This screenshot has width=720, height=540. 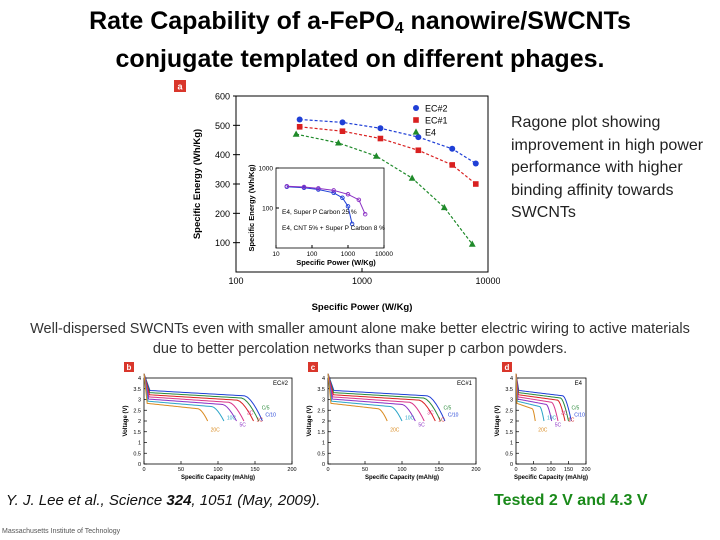 What do you see at coordinates (267, 209) in the screenshot?
I see `inset-y-tick-label: 100` at bounding box center [267, 209].